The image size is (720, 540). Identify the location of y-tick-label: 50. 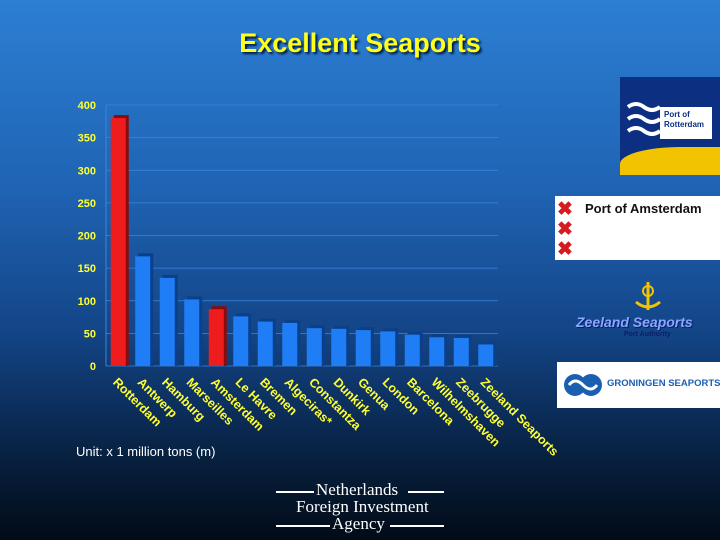
(90, 334).